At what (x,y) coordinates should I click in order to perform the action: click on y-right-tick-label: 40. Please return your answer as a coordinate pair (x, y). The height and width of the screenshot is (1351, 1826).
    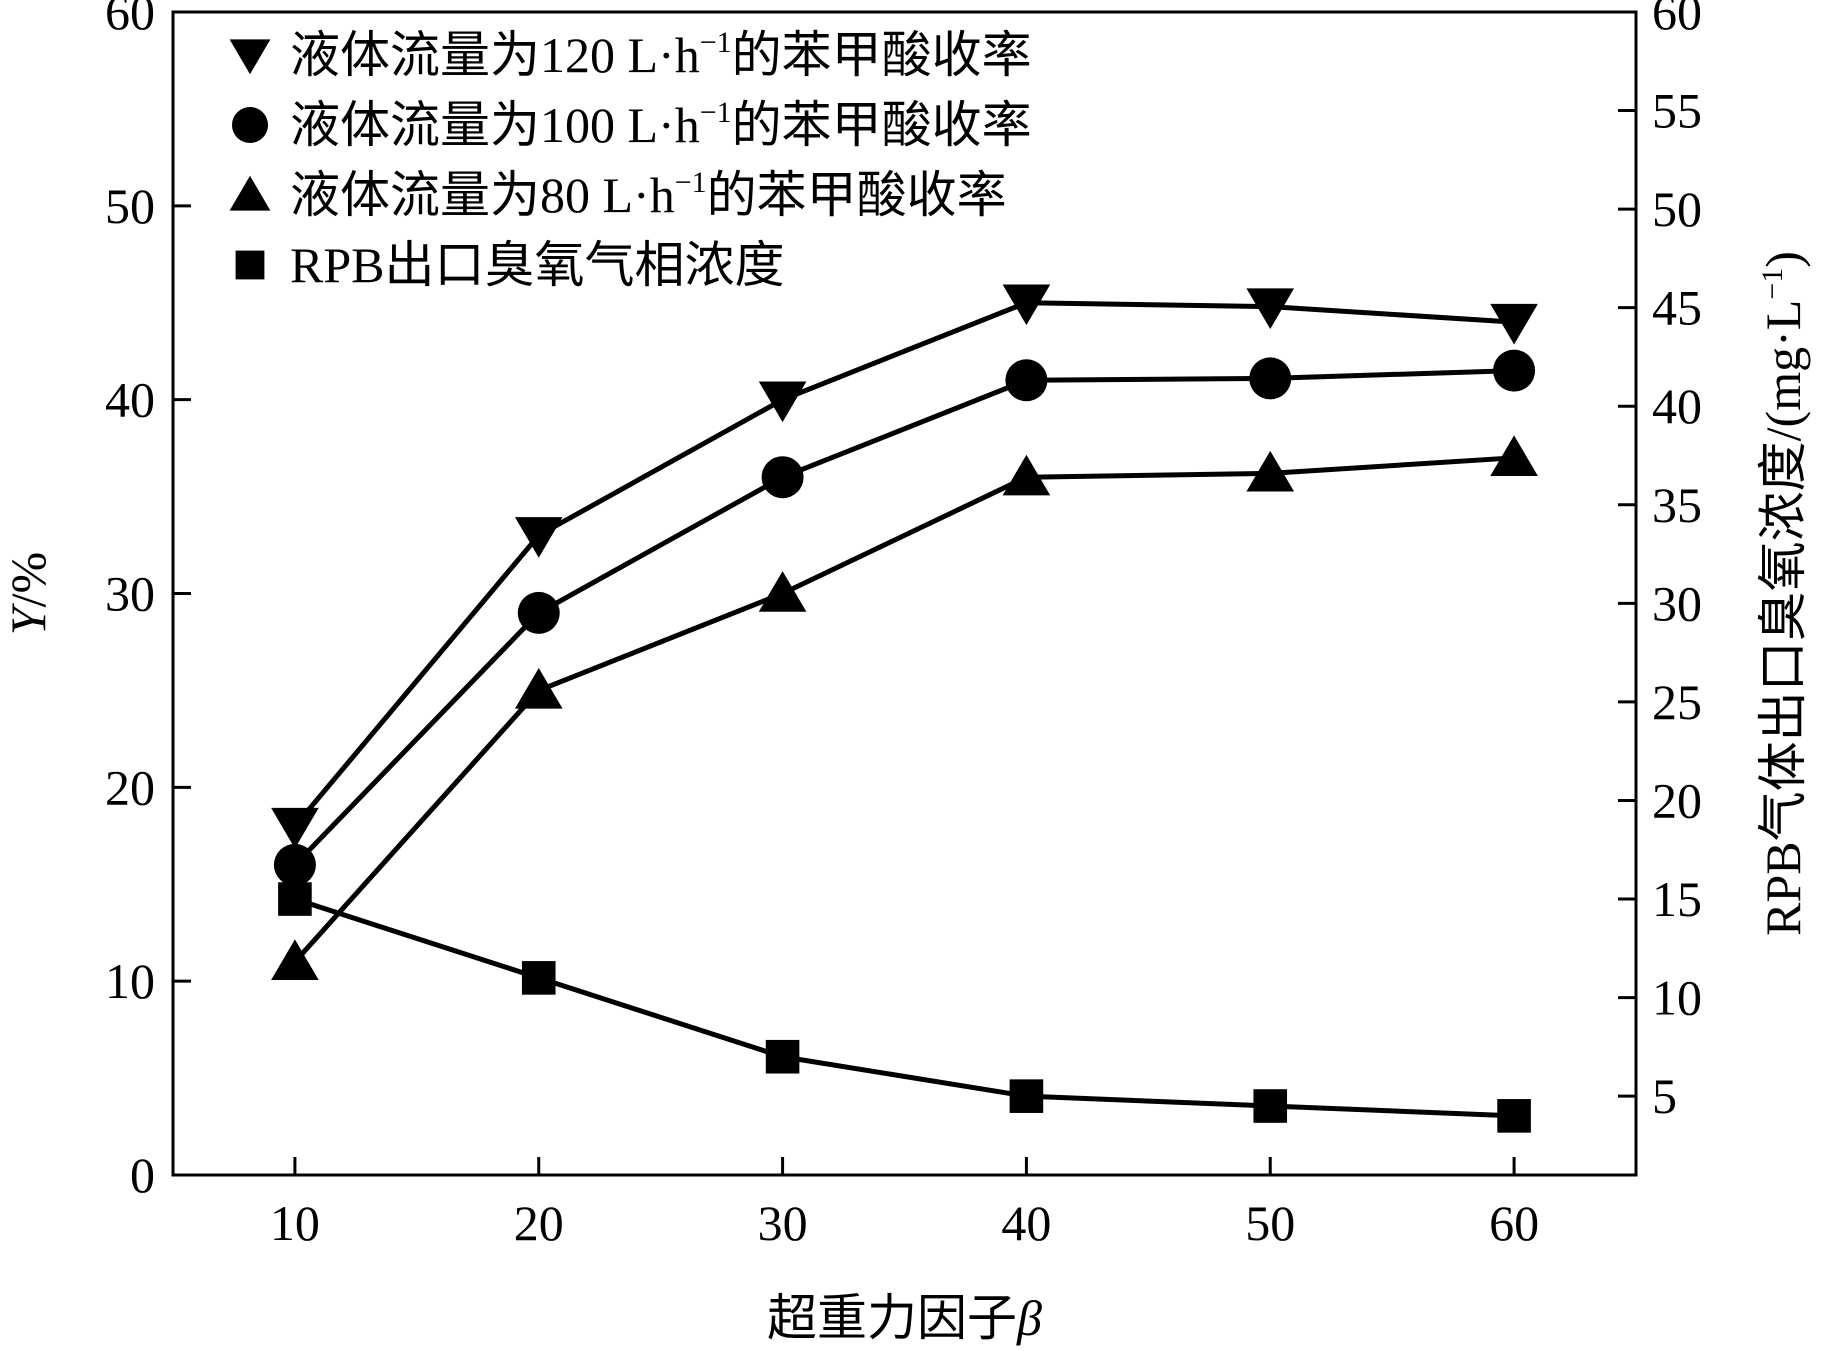
    Looking at the image, I should click on (1677, 406).